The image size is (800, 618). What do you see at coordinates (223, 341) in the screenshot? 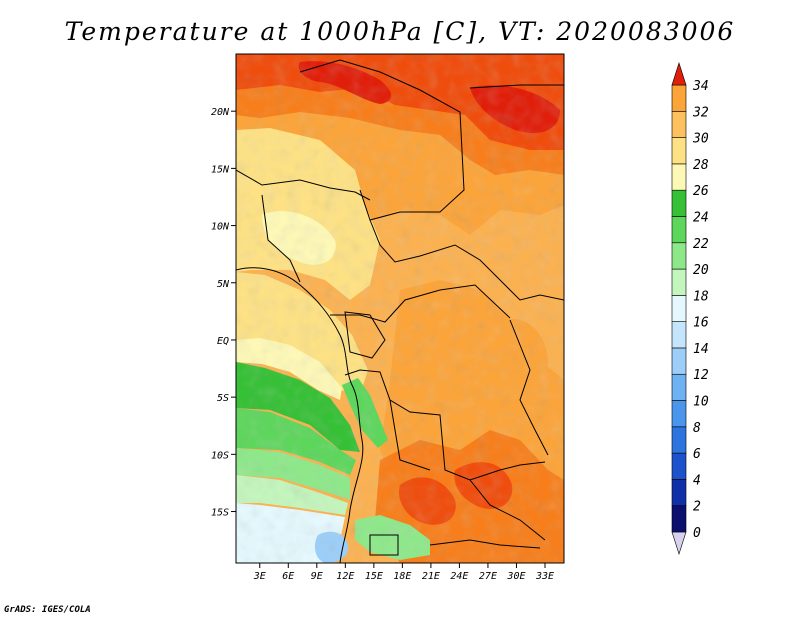
I see `lat-tick-label: EQ` at bounding box center [223, 341].